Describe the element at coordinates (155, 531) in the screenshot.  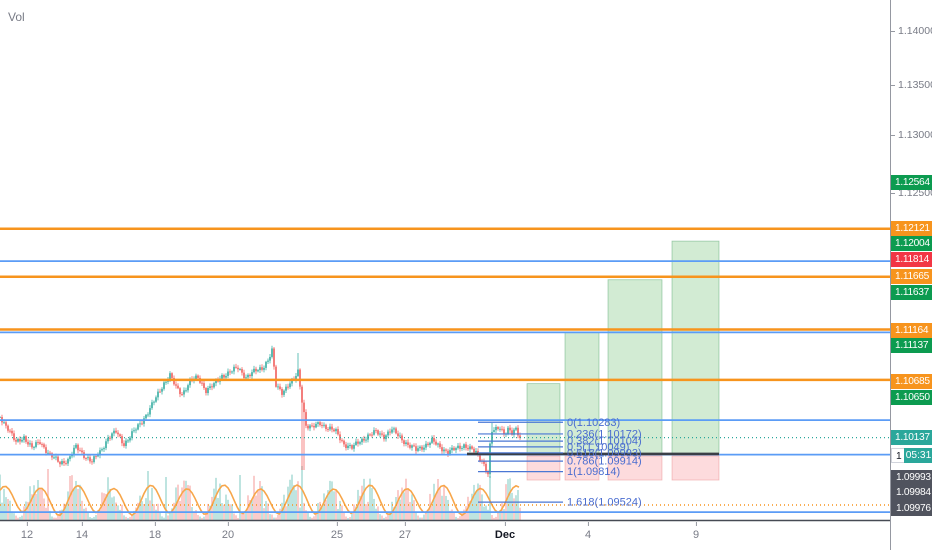
I see `time-tick-label: 18` at that location.